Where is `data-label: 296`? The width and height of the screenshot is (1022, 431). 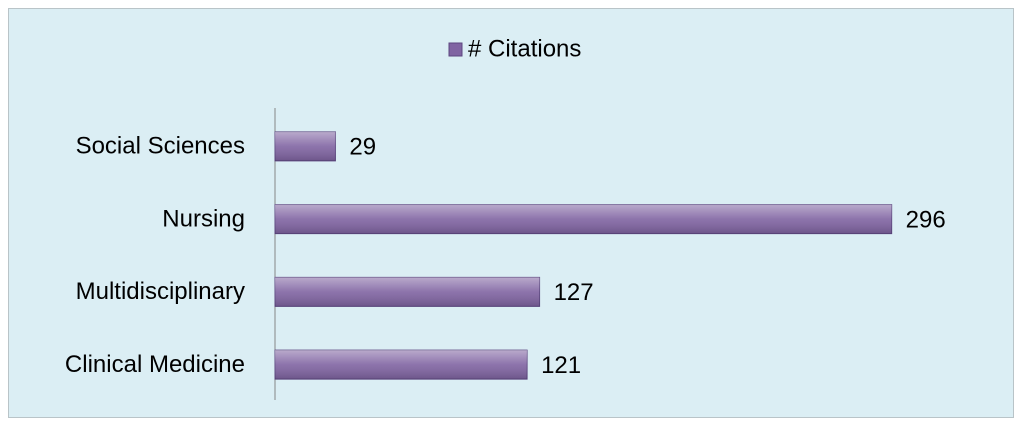 data-label: 296 is located at coordinates (926, 219).